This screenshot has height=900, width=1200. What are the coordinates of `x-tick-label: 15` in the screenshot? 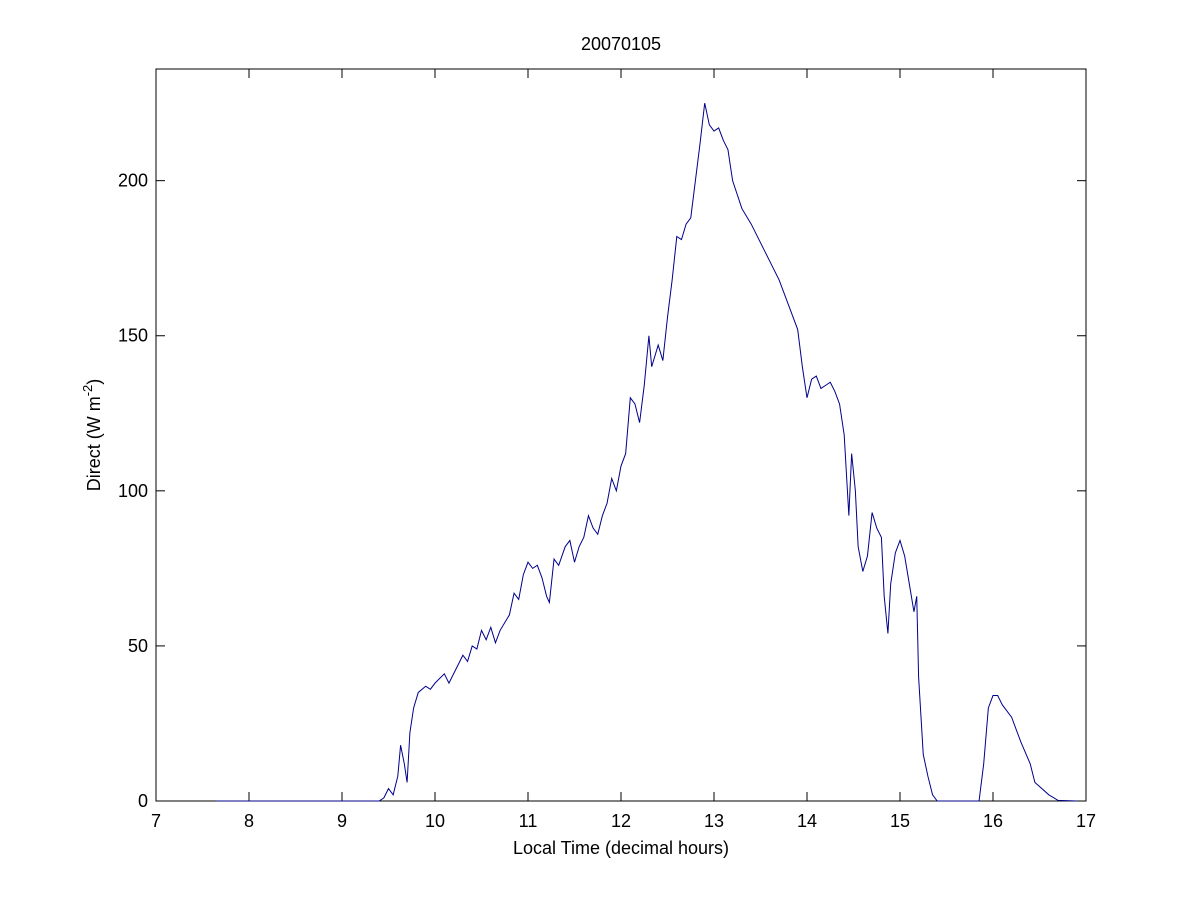 It's located at (900, 821).